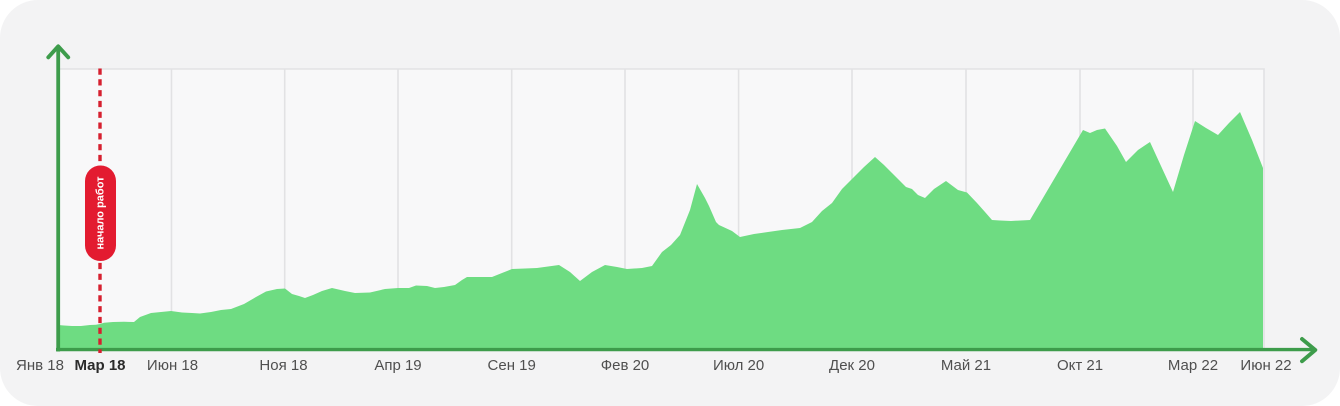 The width and height of the screenshot is (1340, 406). Describe the element at coordinates (397, 365) in the screenshot. I see `svg-text: Апр 19` at that location.